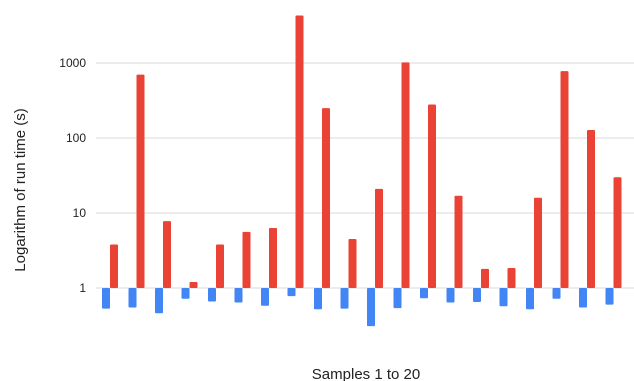 Image resolution: width=634 pixels, height=381 pixels. What do you see at coordinates (82, 288) in the screenshot?
I see `y-tick-label: 1` at bounding box center [82, 288].